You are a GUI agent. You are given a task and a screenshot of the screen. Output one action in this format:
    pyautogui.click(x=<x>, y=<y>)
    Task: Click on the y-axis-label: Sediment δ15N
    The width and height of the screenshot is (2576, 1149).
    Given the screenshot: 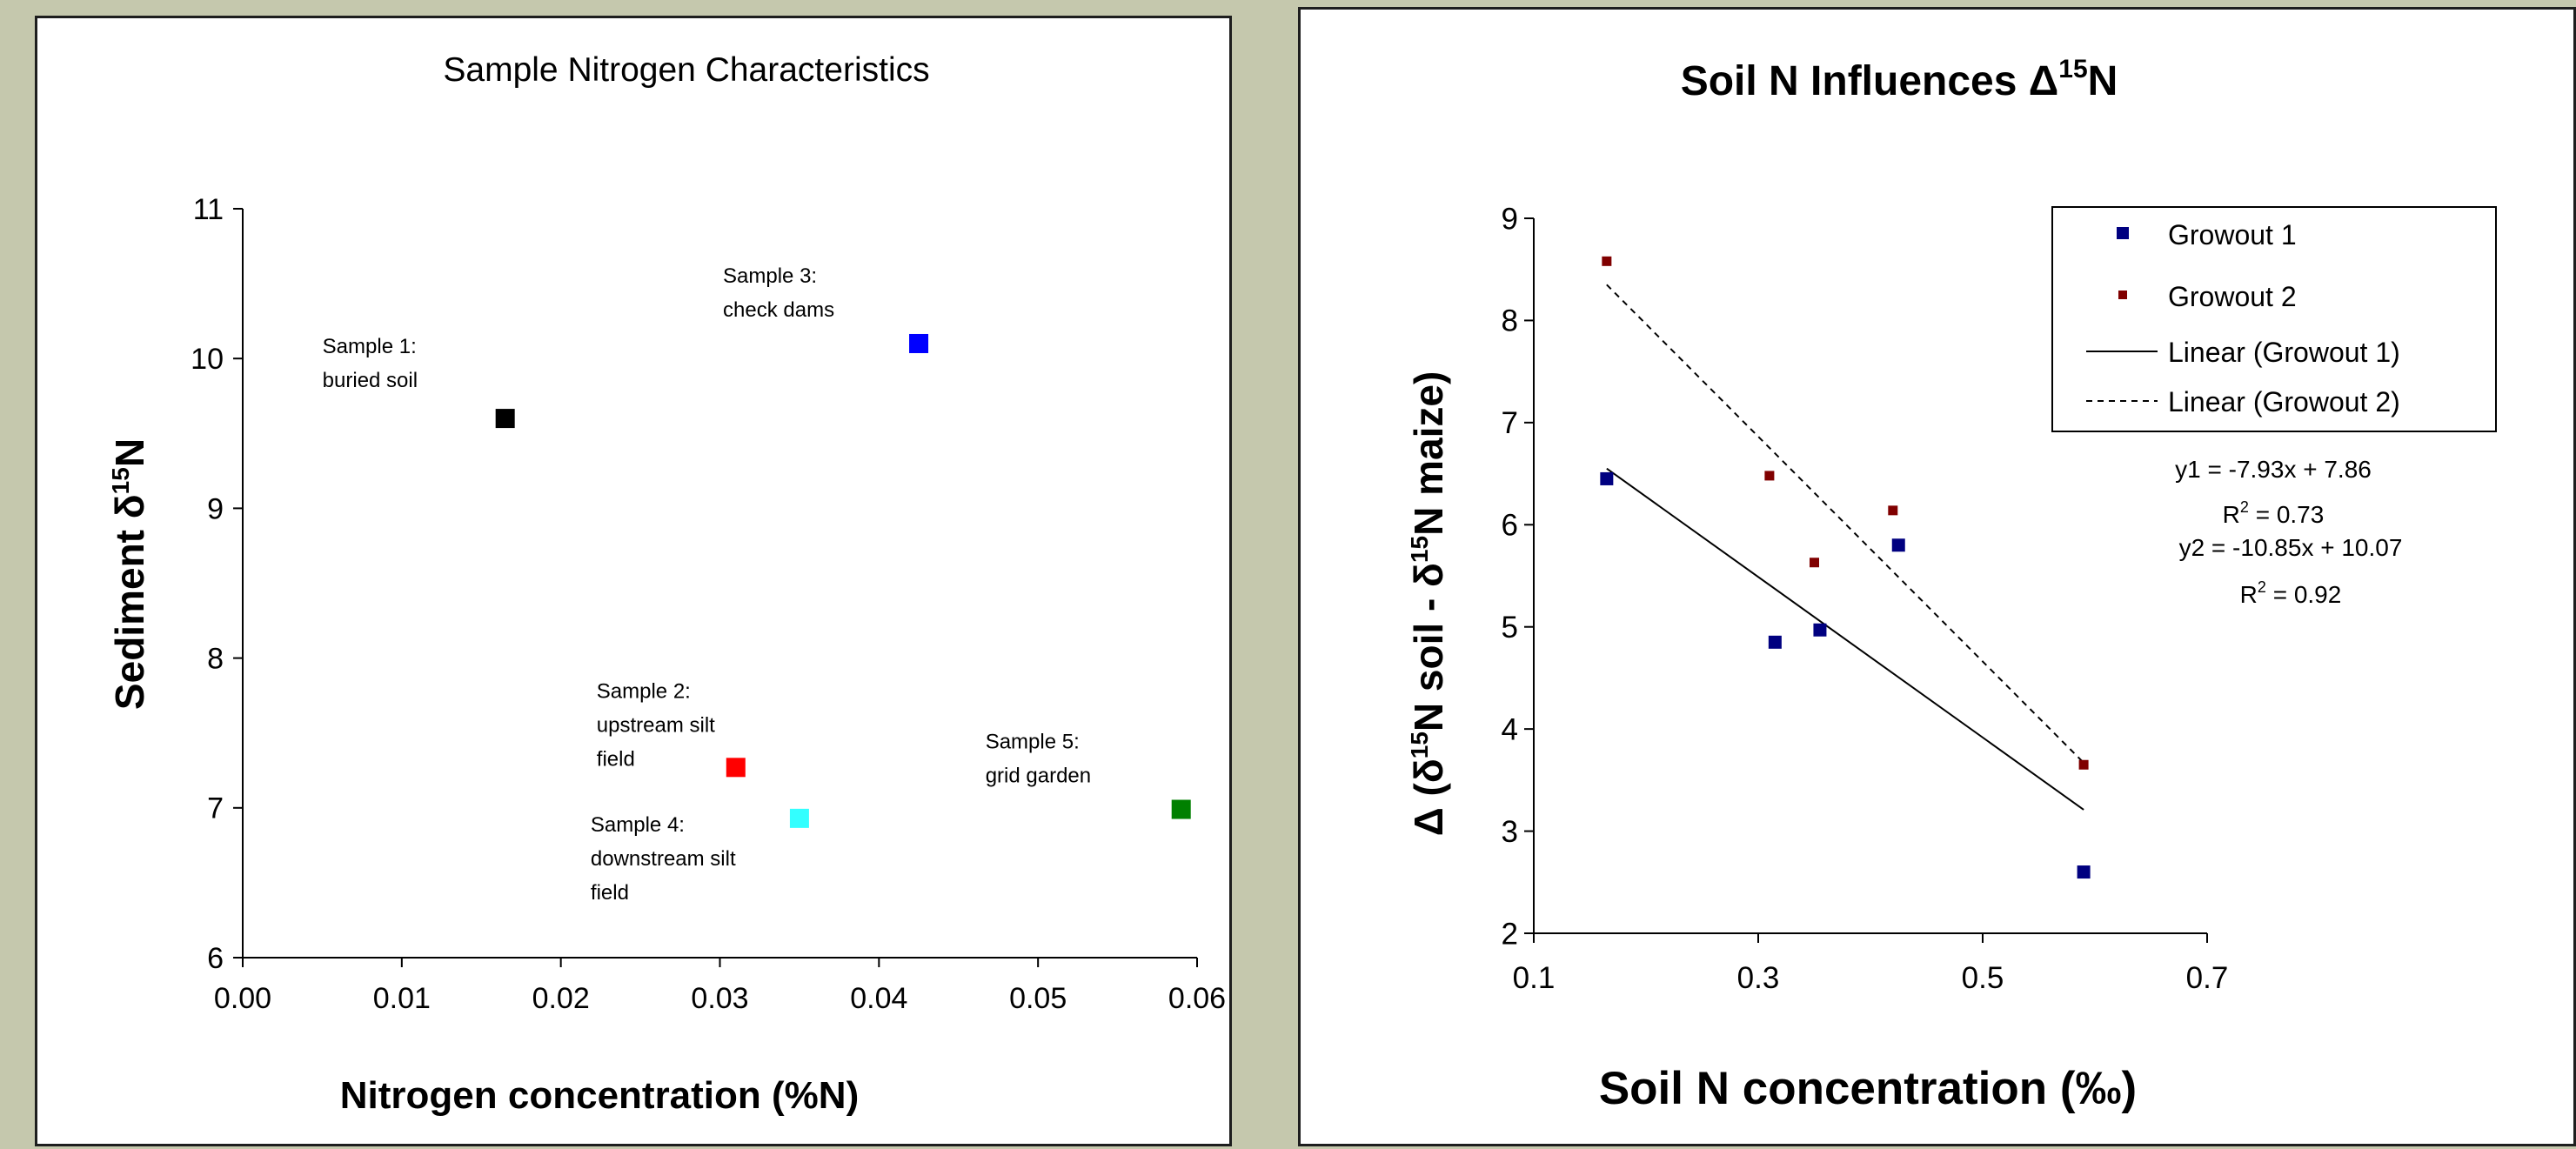 What is the action you would take?
    pyautogui.click(x=129, y=574)
    